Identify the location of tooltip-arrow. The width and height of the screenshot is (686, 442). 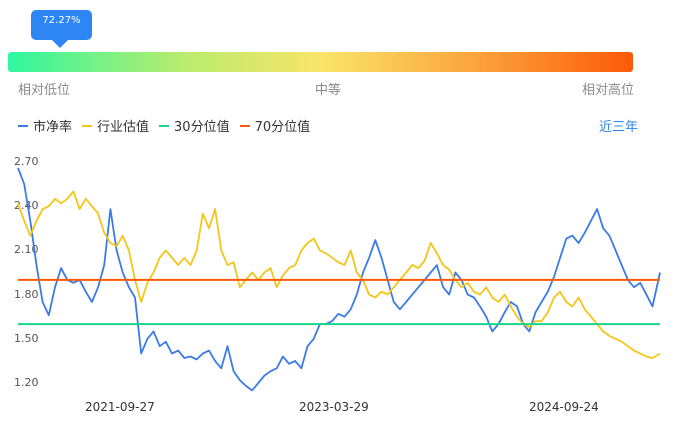
(60, 43).